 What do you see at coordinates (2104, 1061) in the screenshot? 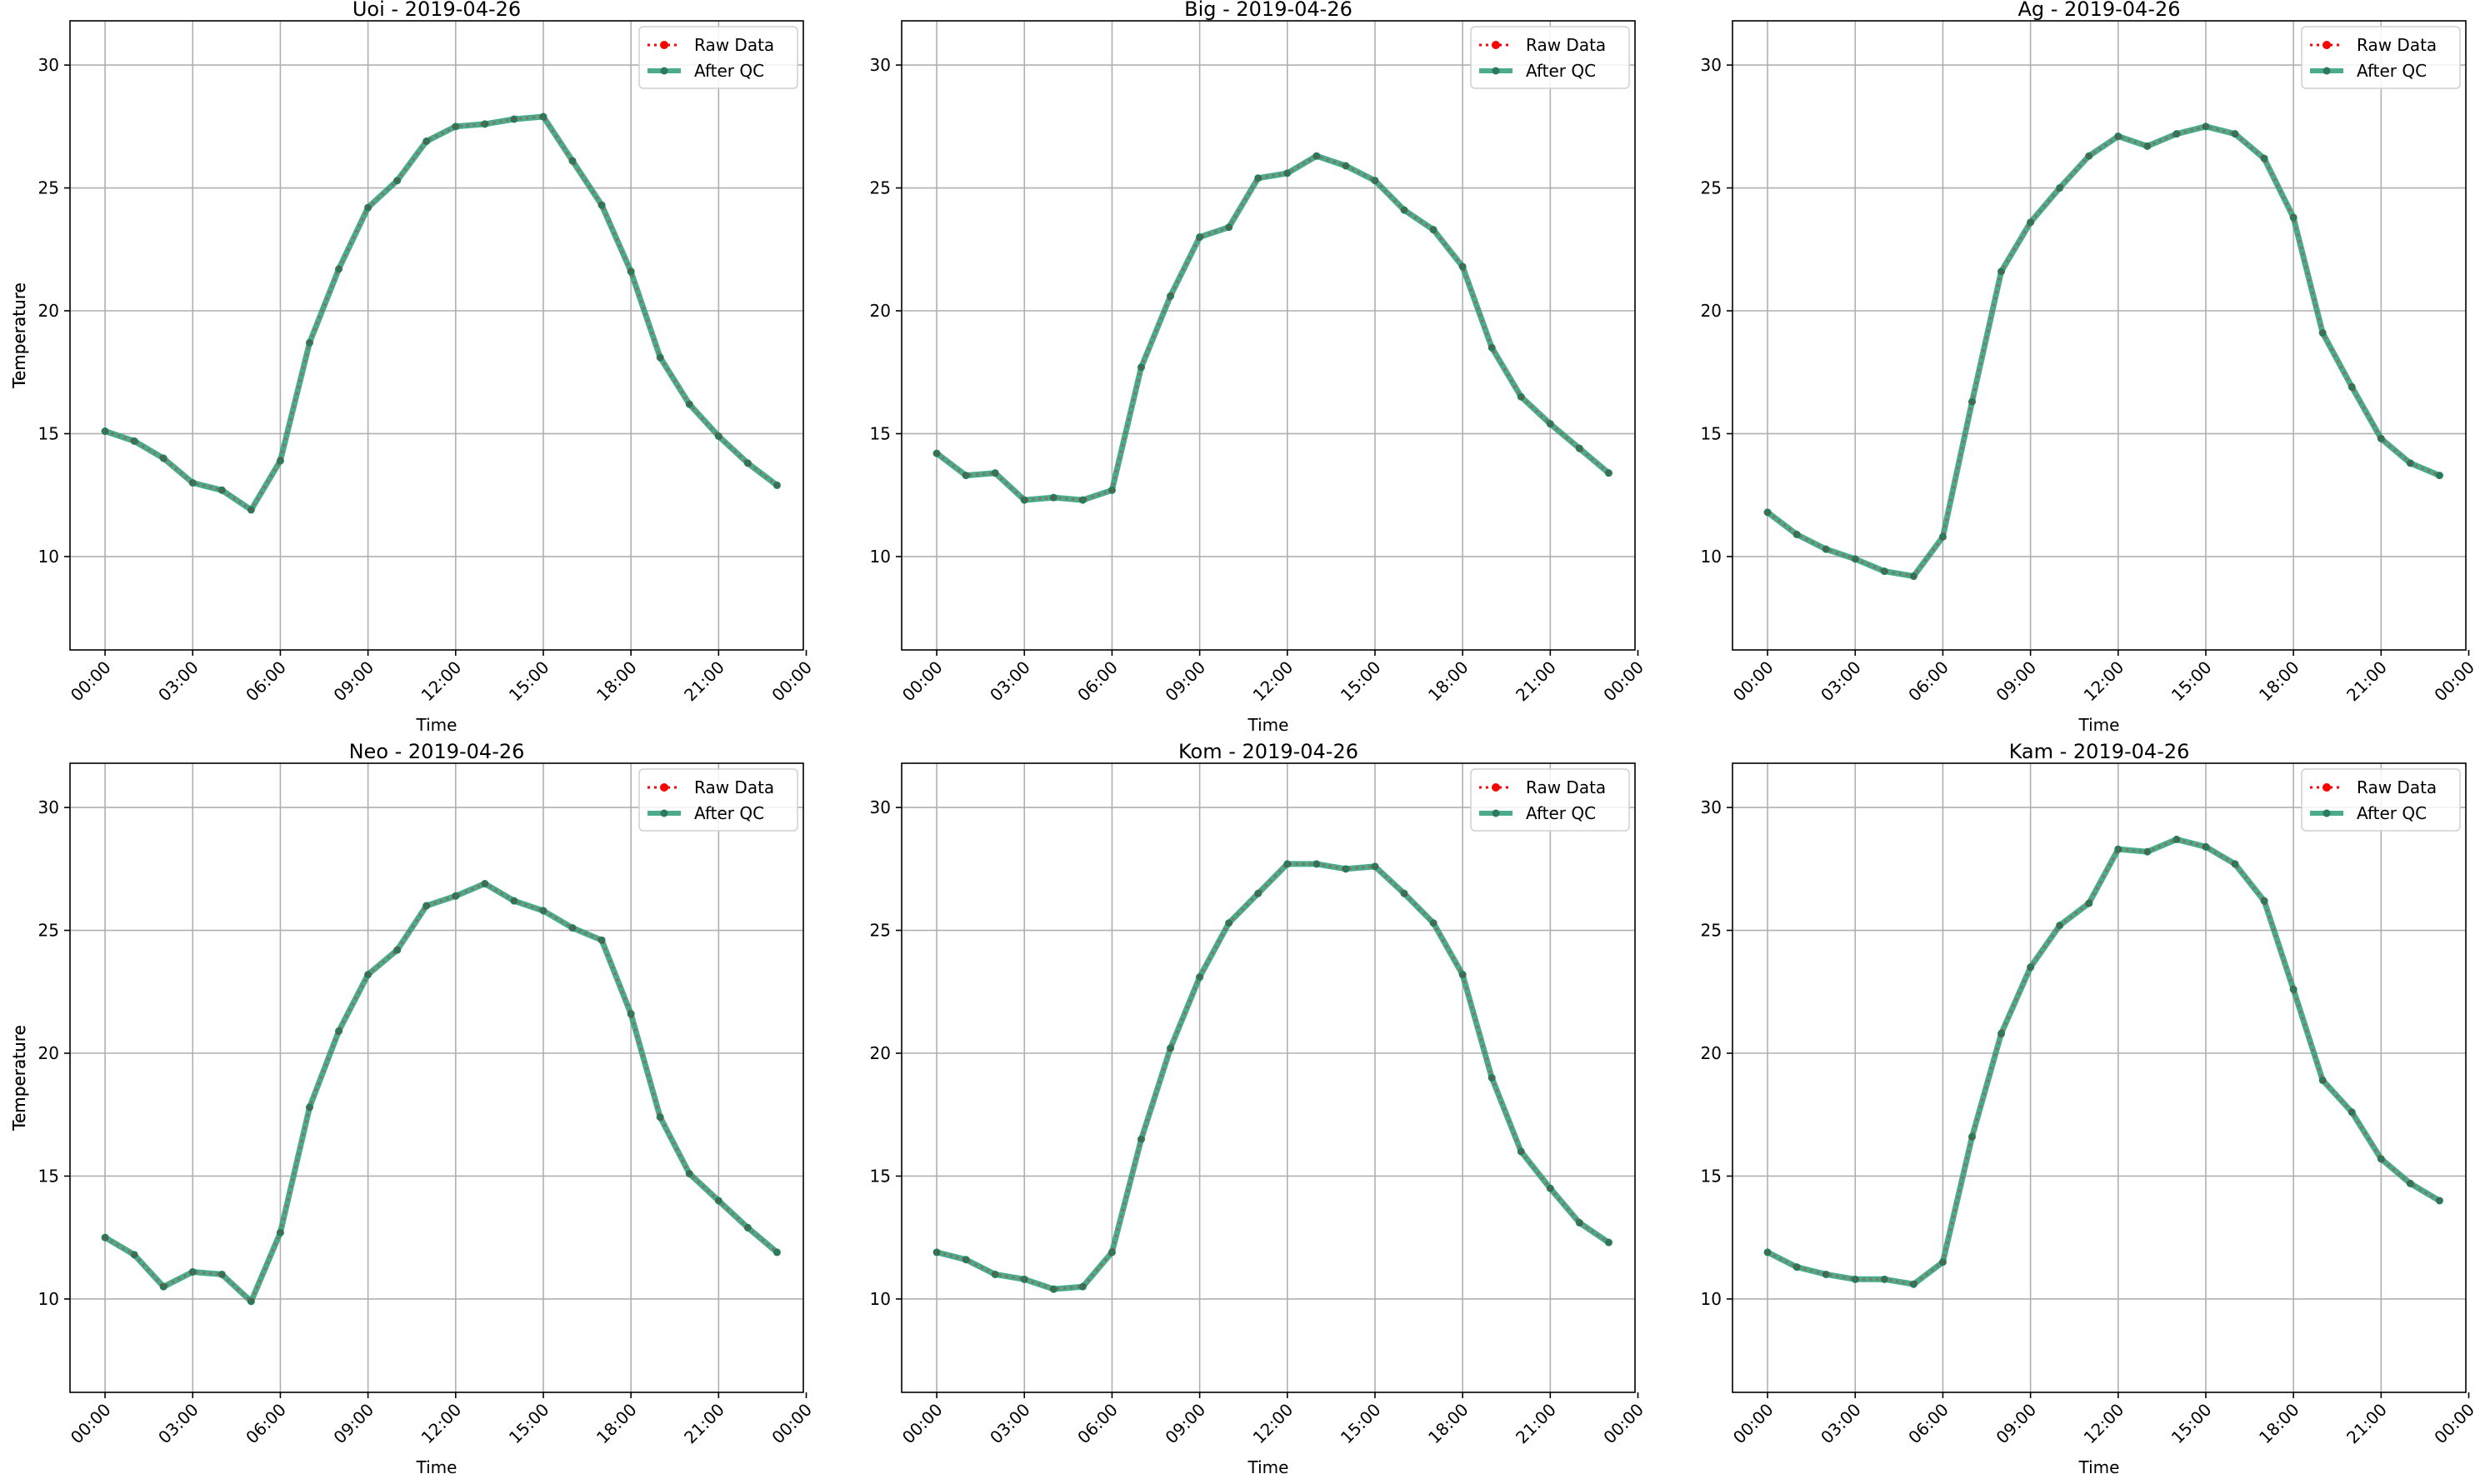
I see `series-line-raw-data` at bounding box center [2104, 1061].